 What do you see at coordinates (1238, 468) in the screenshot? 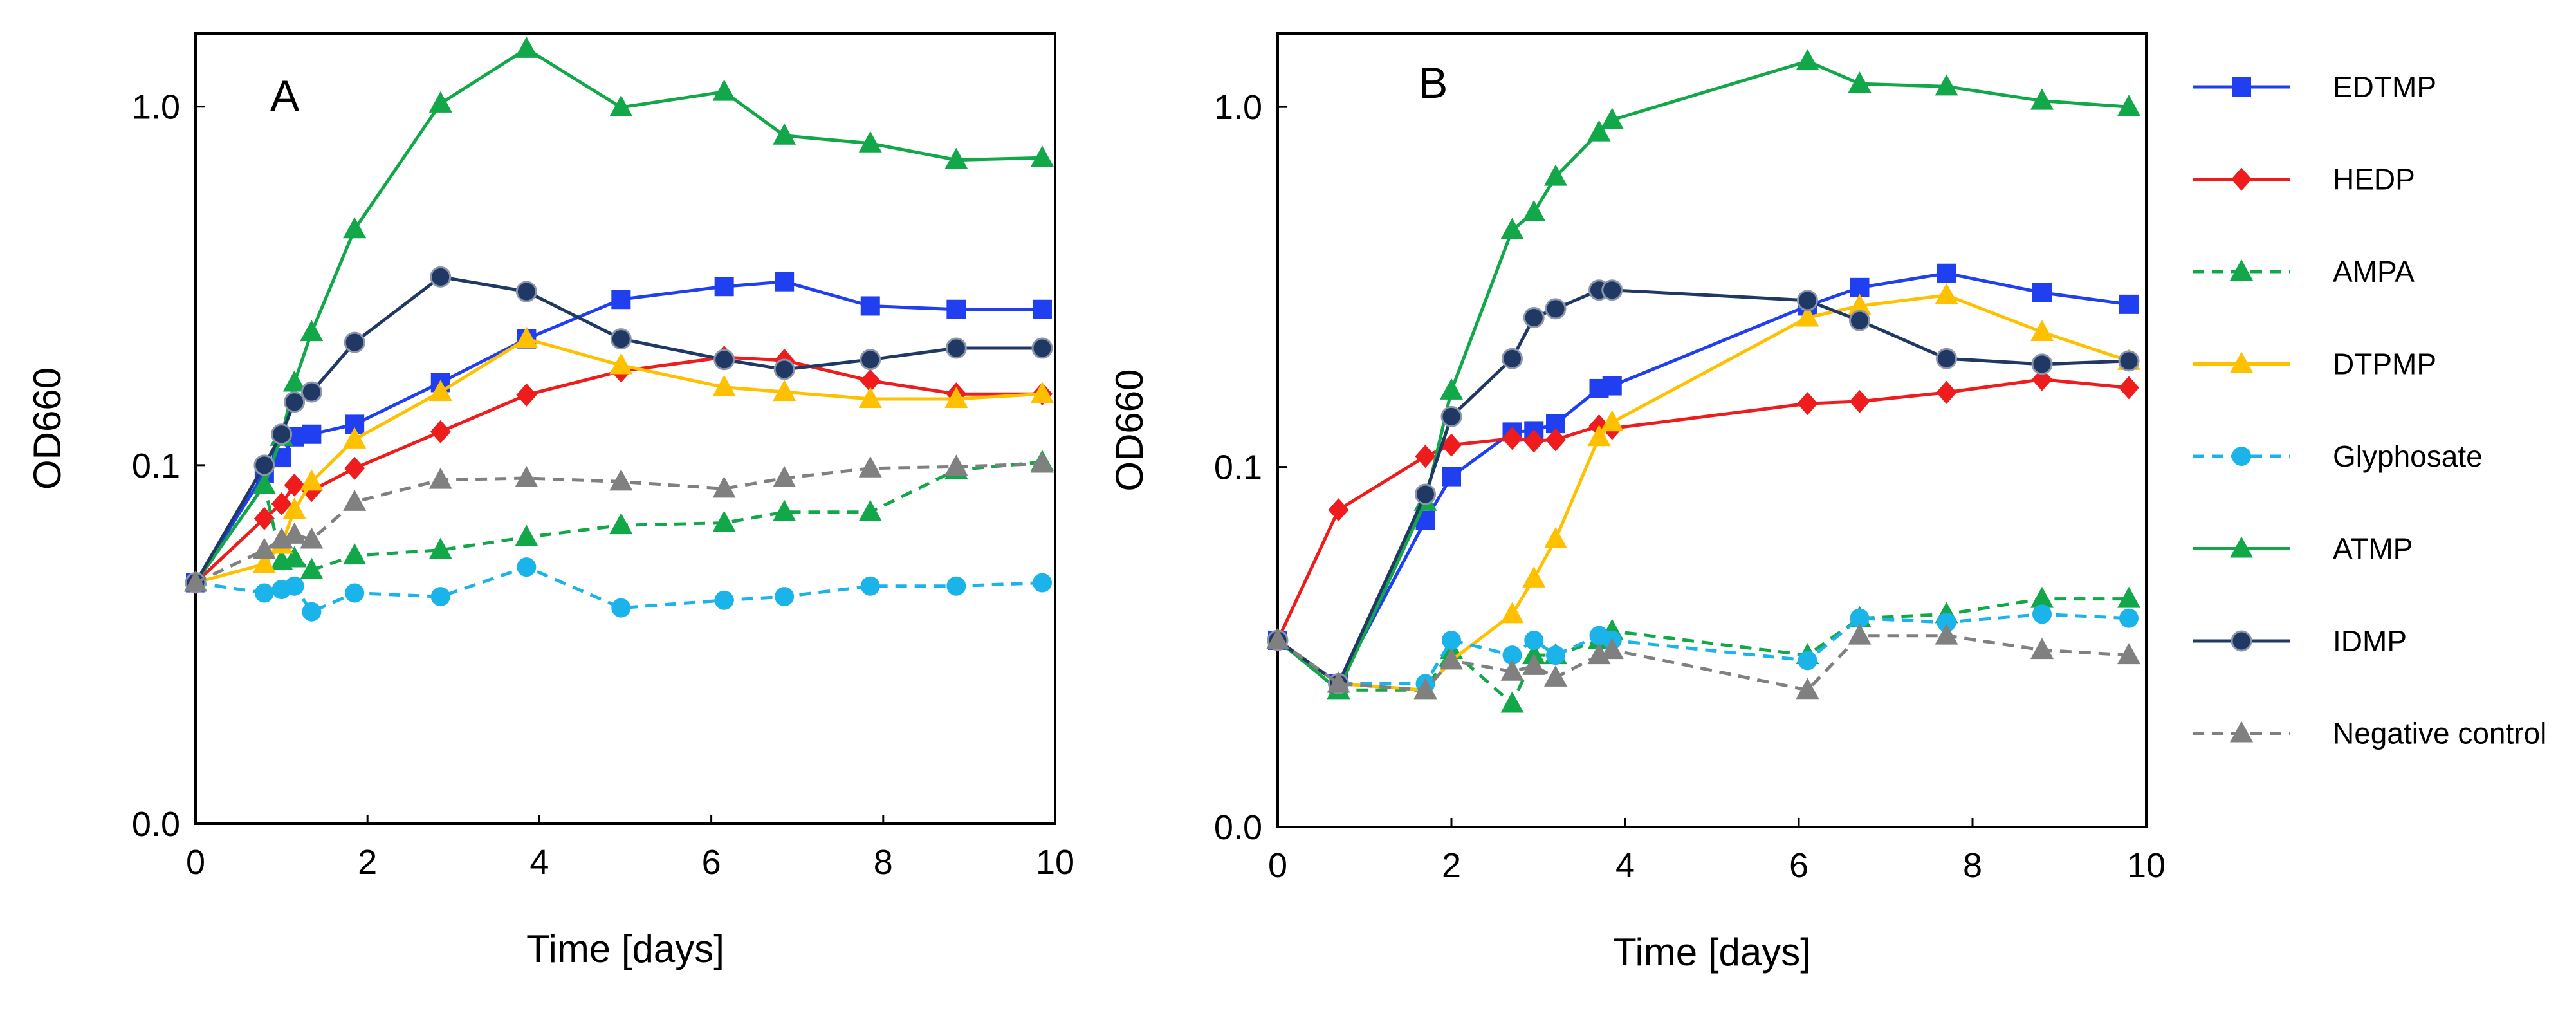
I see `panel-b-y-tick-label: 0.1` at bounding box center [1238, 468].